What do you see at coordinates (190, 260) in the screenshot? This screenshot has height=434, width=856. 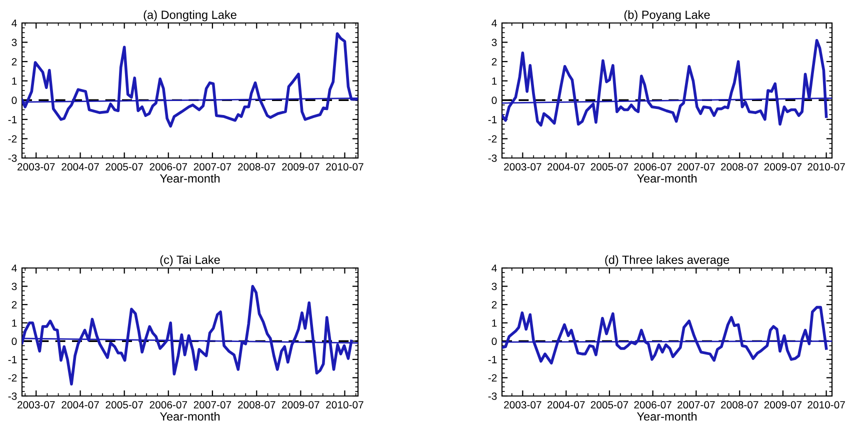 I see `chart-title: (c) Tai Lake` at bounding box center [190, 260].